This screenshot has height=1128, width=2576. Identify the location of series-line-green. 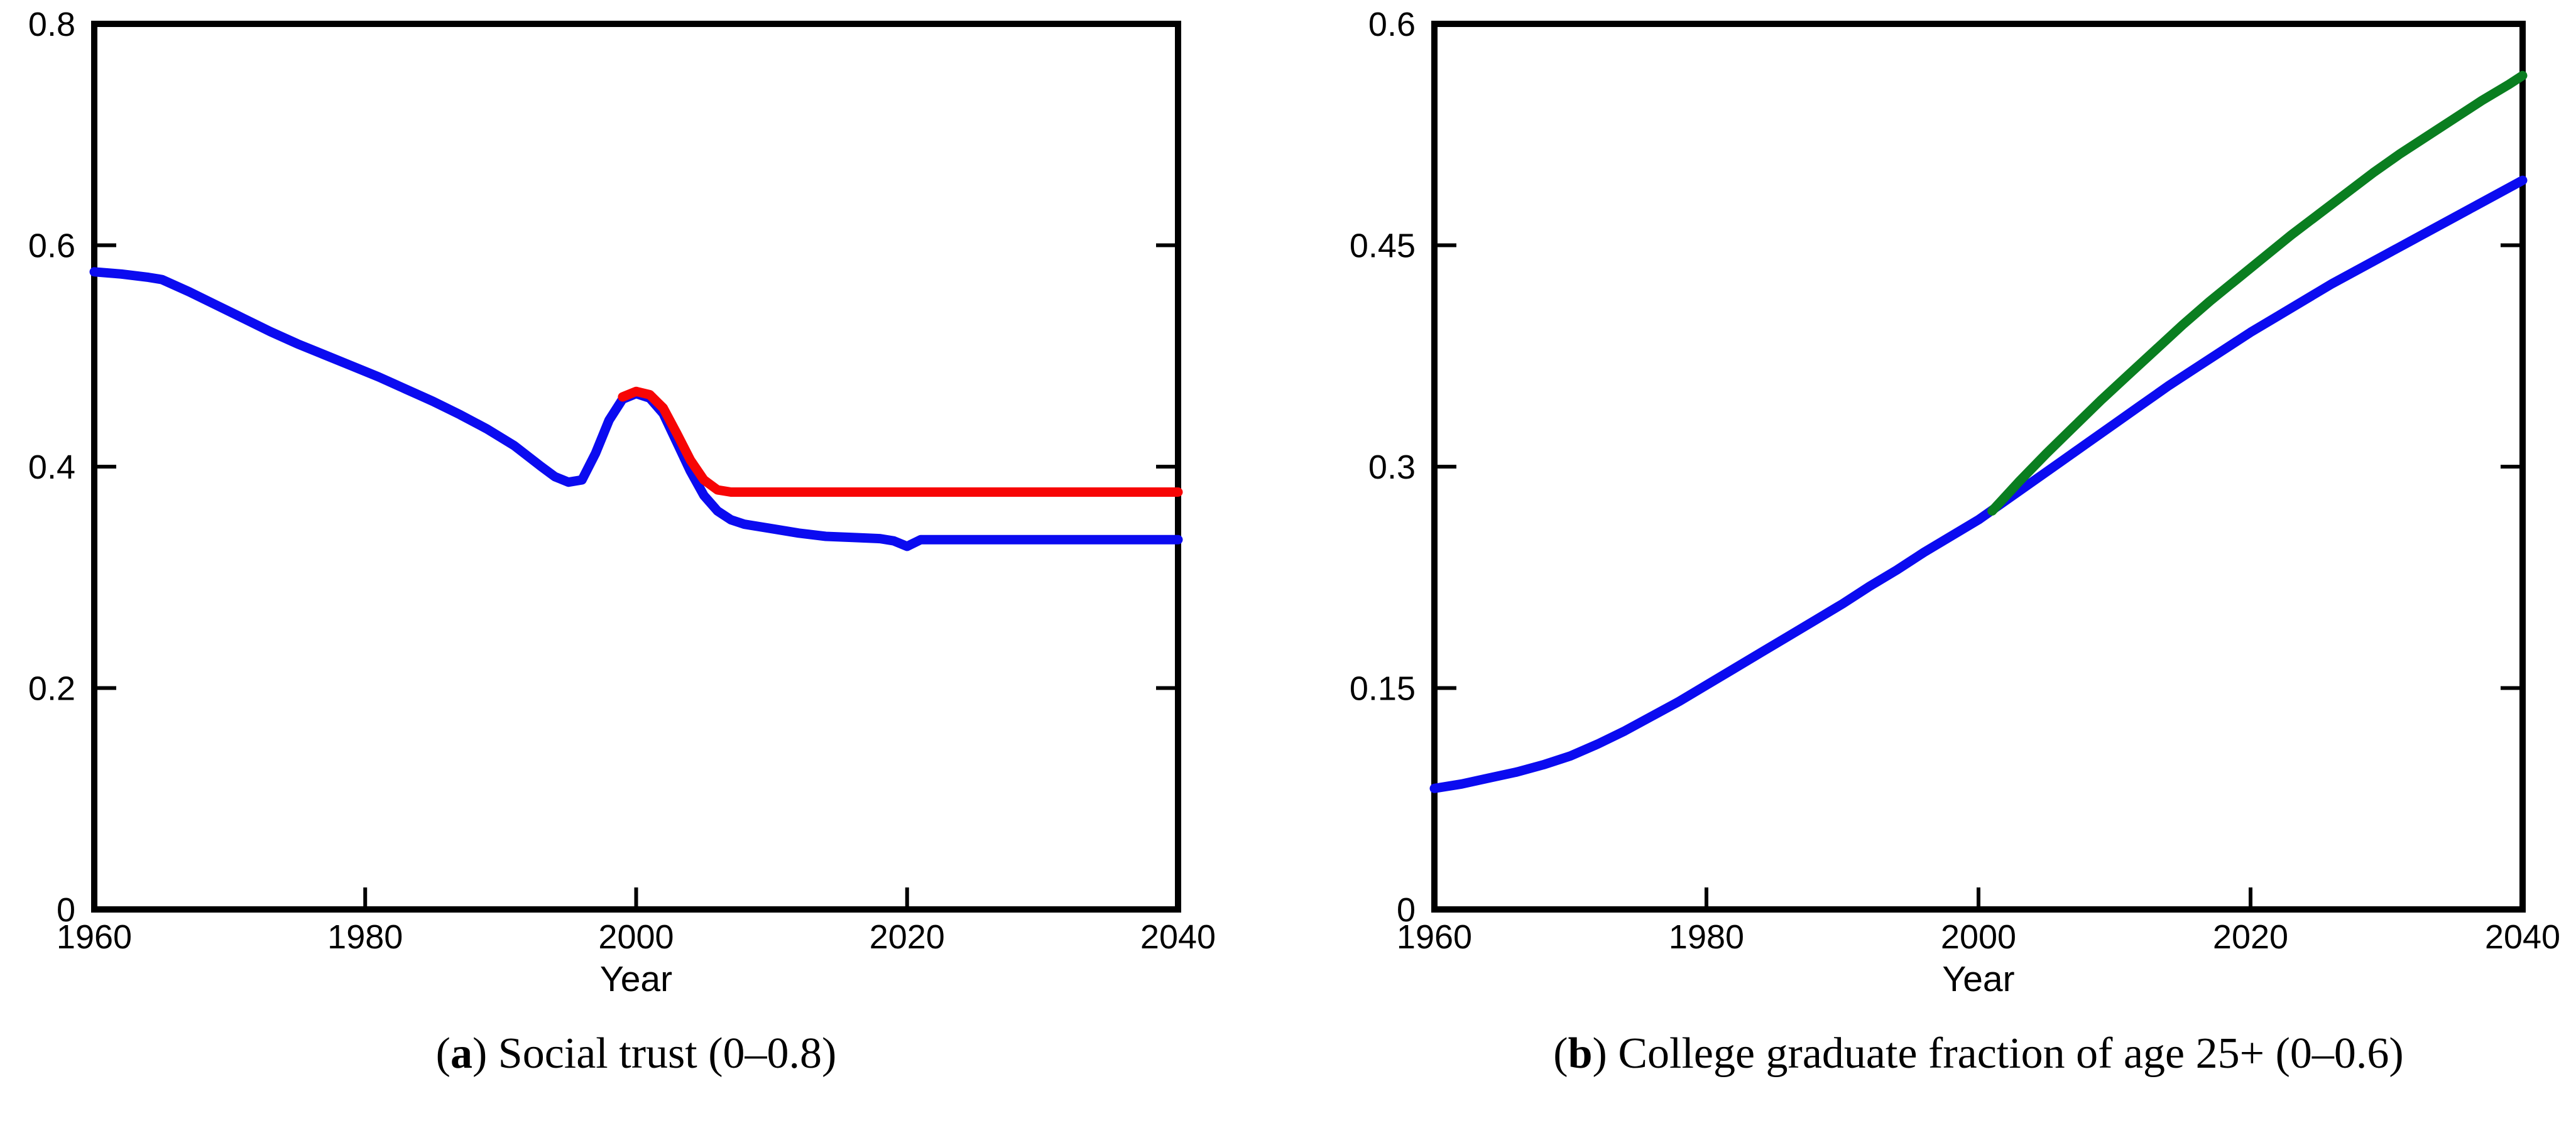
(2258, 293).